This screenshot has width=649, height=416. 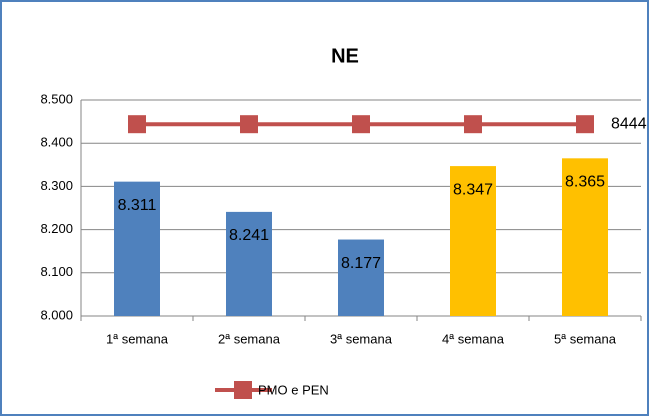 I want to click on legend-label: PMO e PEN, so click(x=293, y=389).